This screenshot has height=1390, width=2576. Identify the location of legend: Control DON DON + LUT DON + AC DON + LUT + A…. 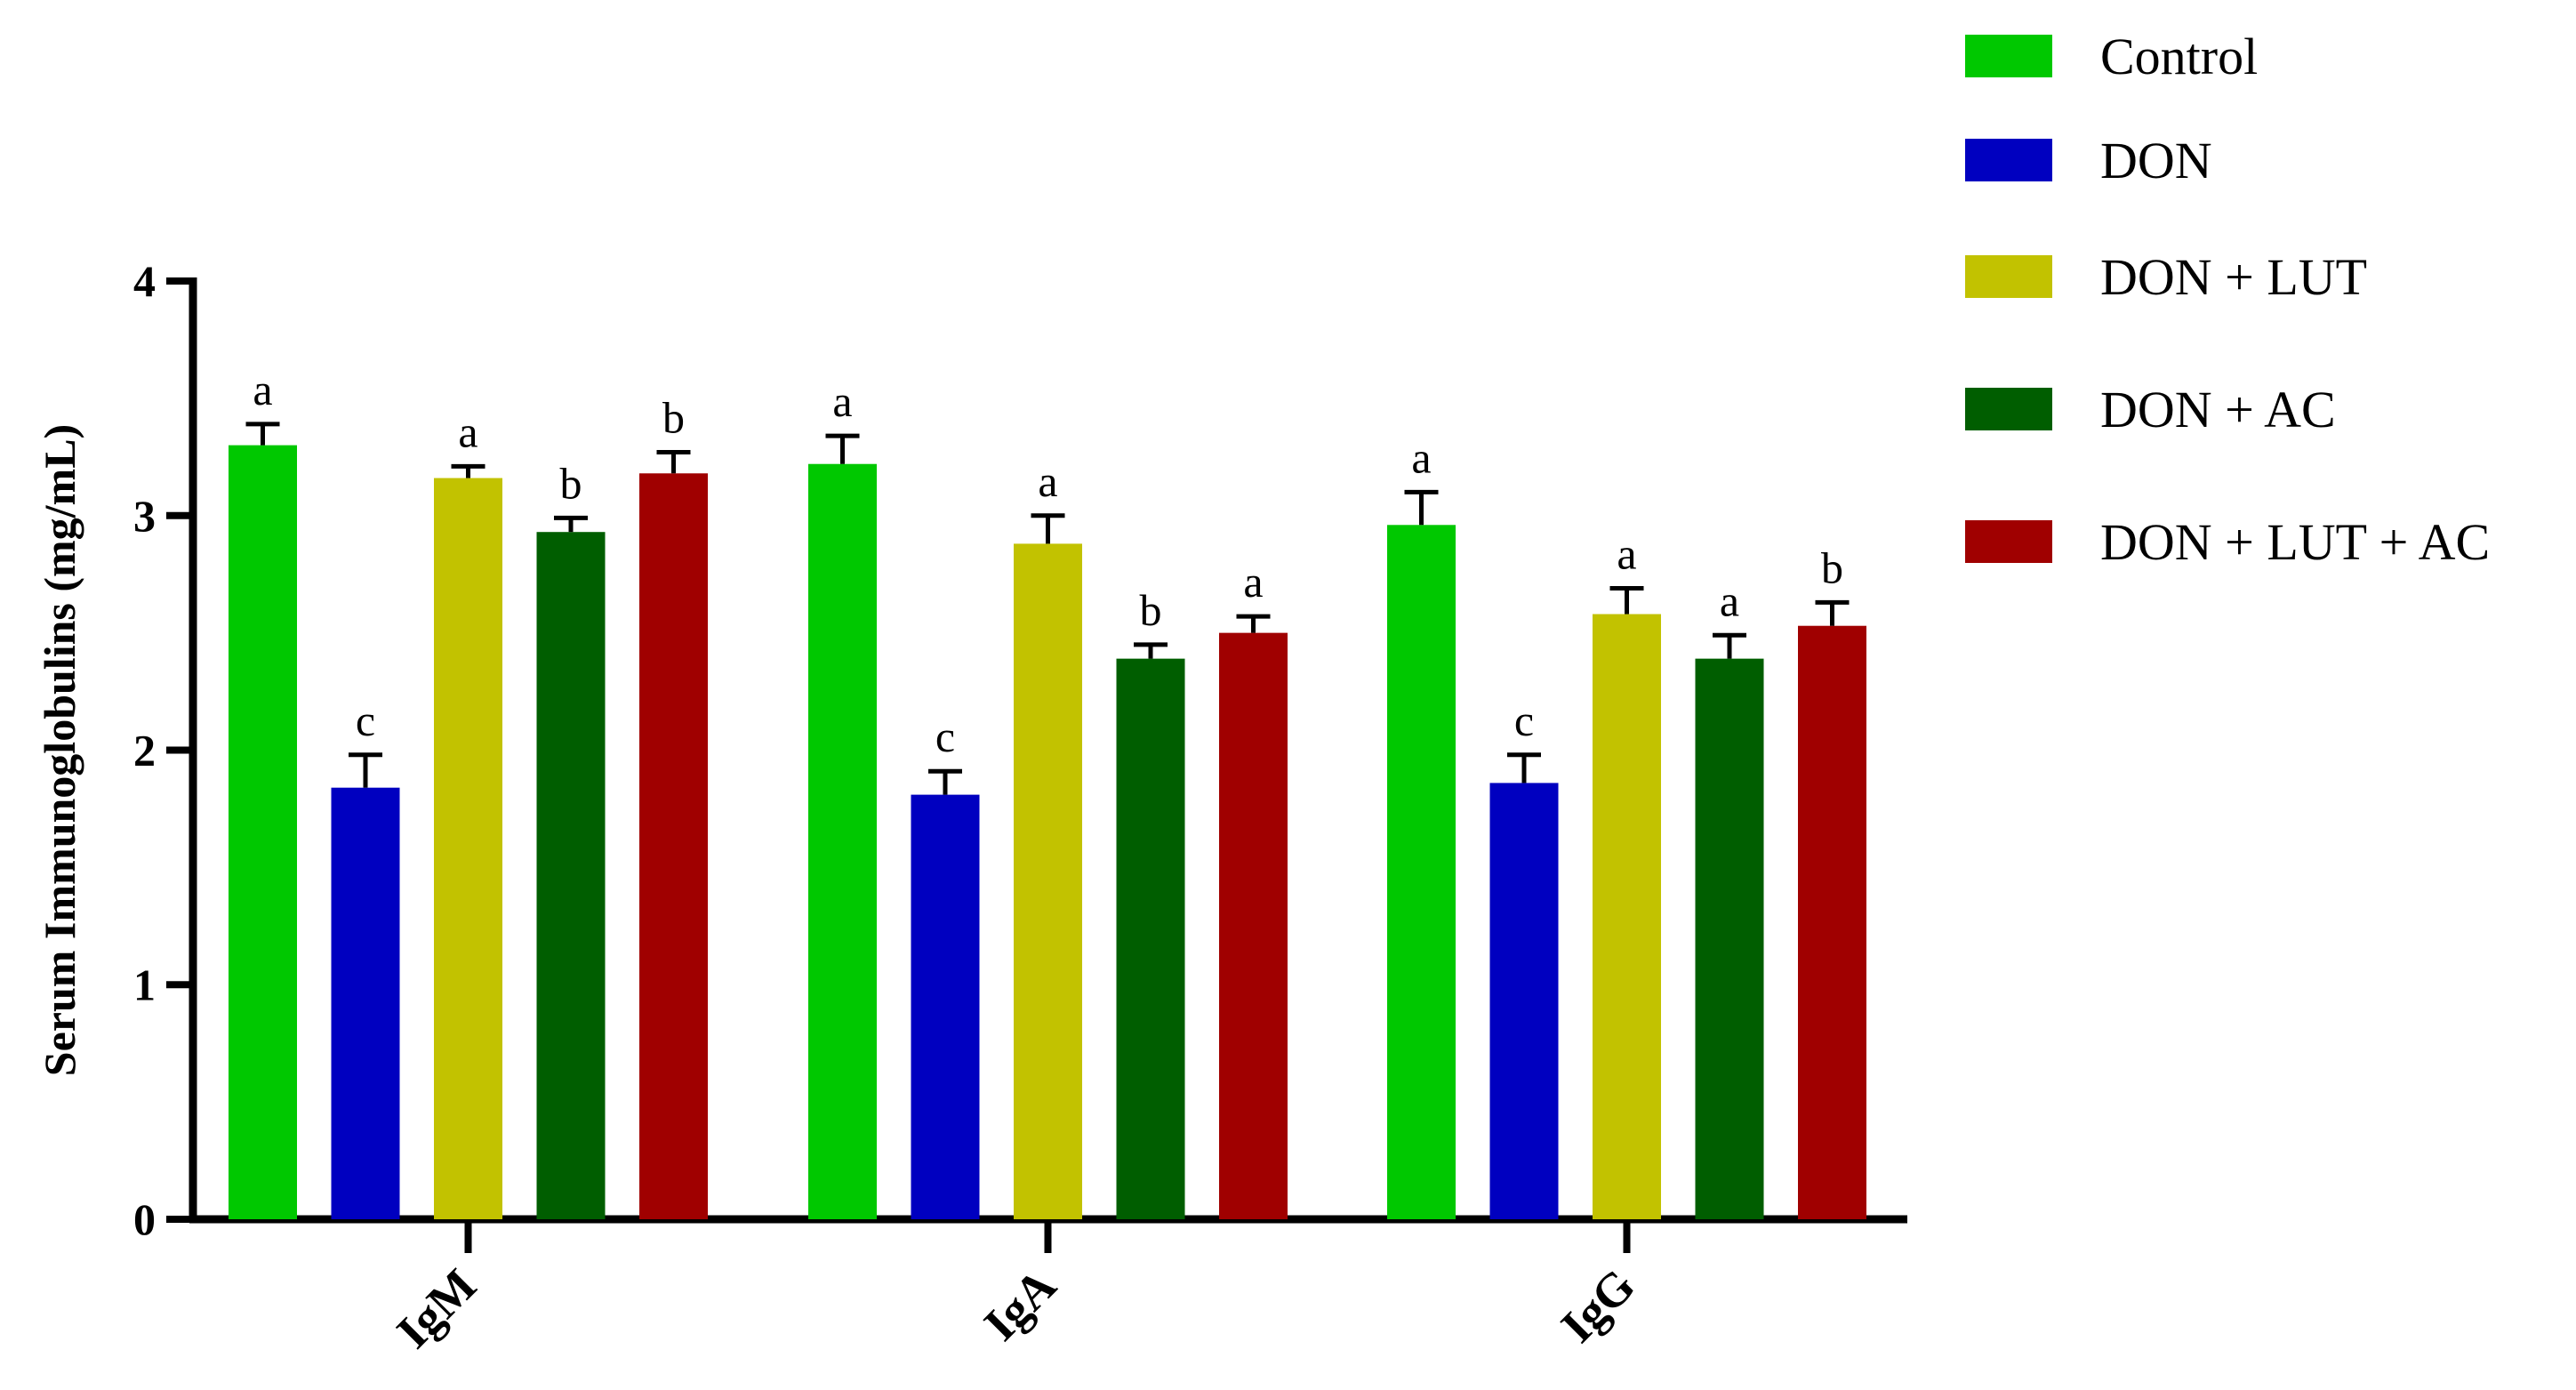
(2227, 299).